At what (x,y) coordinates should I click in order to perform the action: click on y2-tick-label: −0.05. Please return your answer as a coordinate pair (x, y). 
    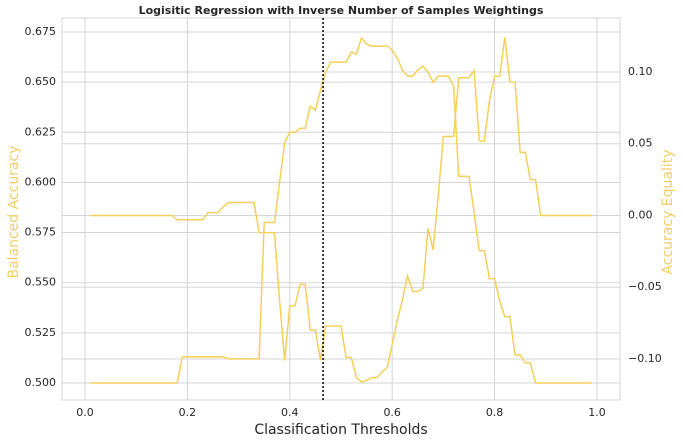
    Looking at the image, I should click on (645, 286).